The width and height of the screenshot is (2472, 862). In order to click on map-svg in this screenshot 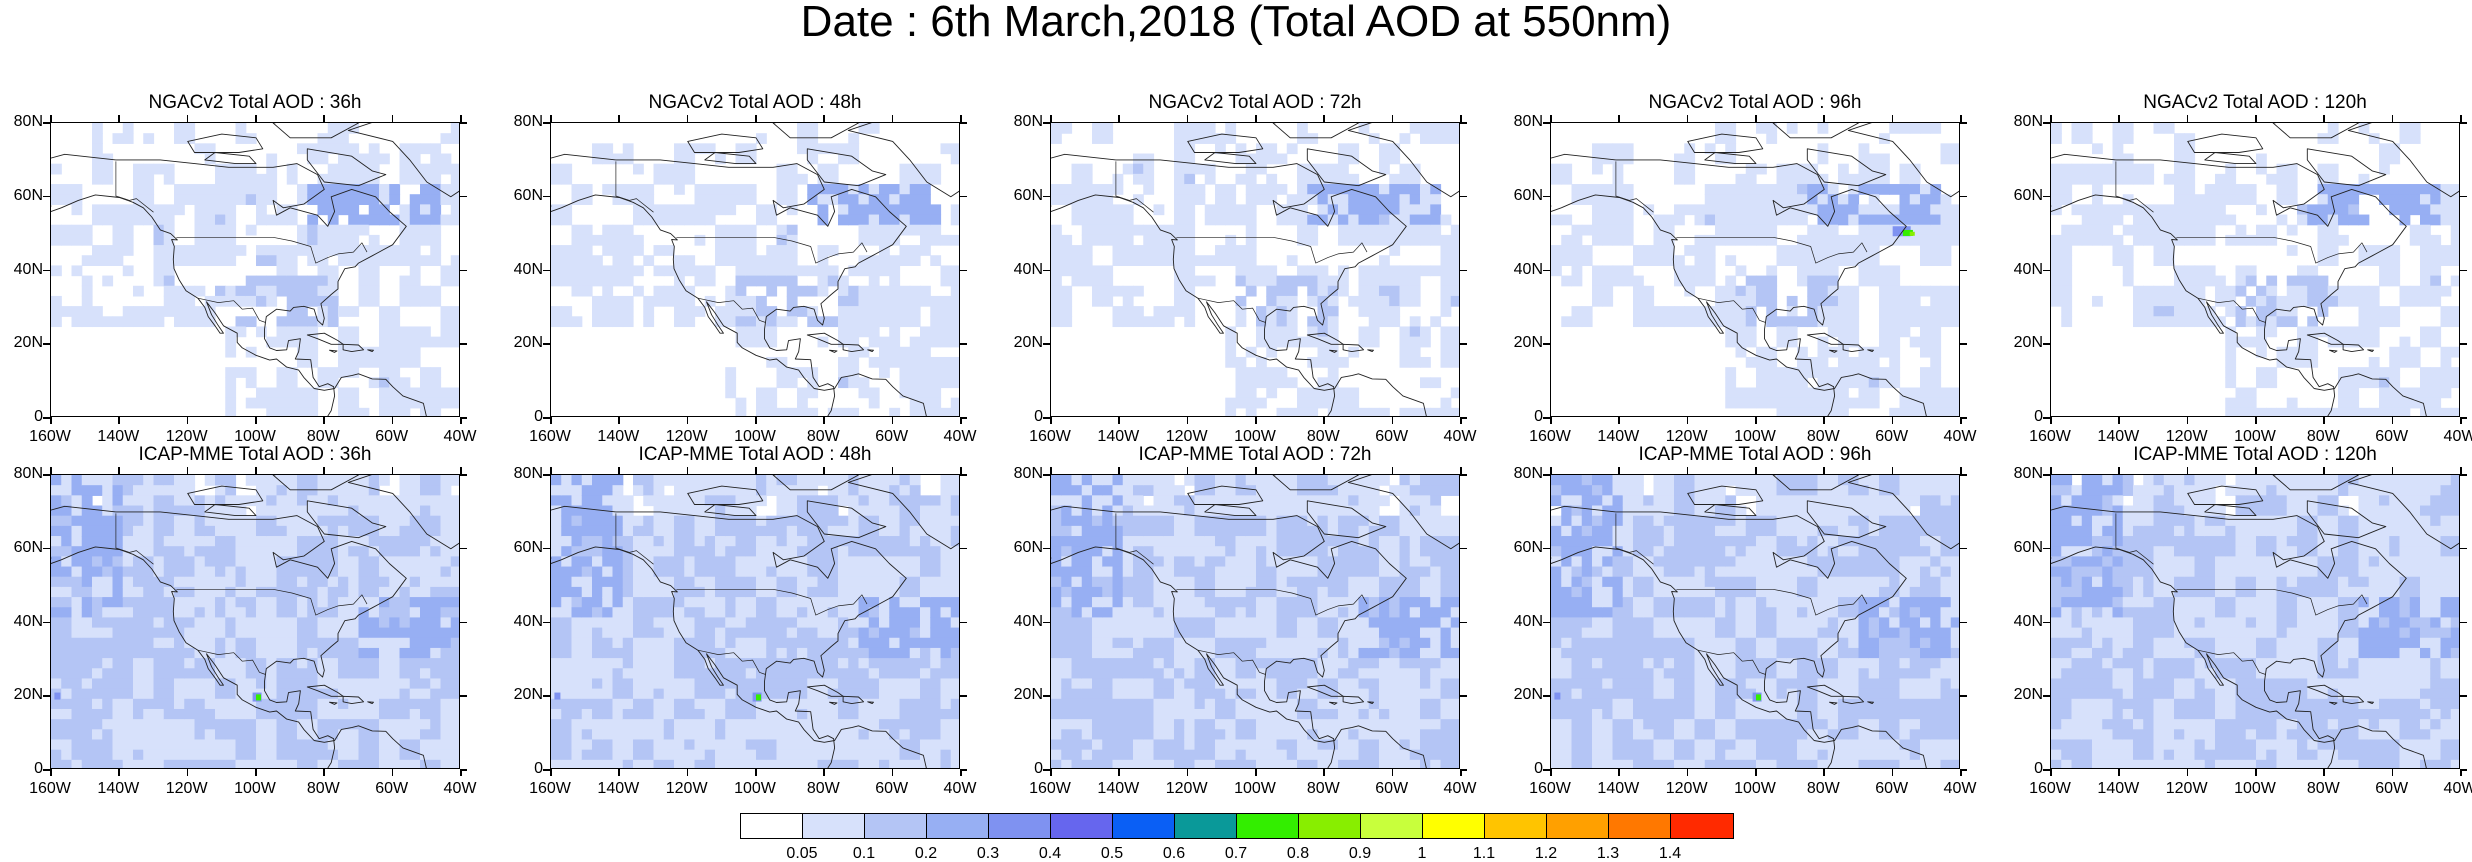, I will do `click(1255, 621)`.